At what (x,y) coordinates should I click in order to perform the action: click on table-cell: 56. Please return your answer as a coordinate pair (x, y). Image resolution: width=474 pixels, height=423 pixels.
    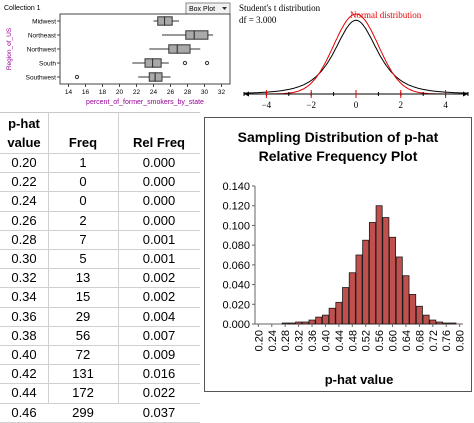
    Looking at the image, I should click on (83, 335).